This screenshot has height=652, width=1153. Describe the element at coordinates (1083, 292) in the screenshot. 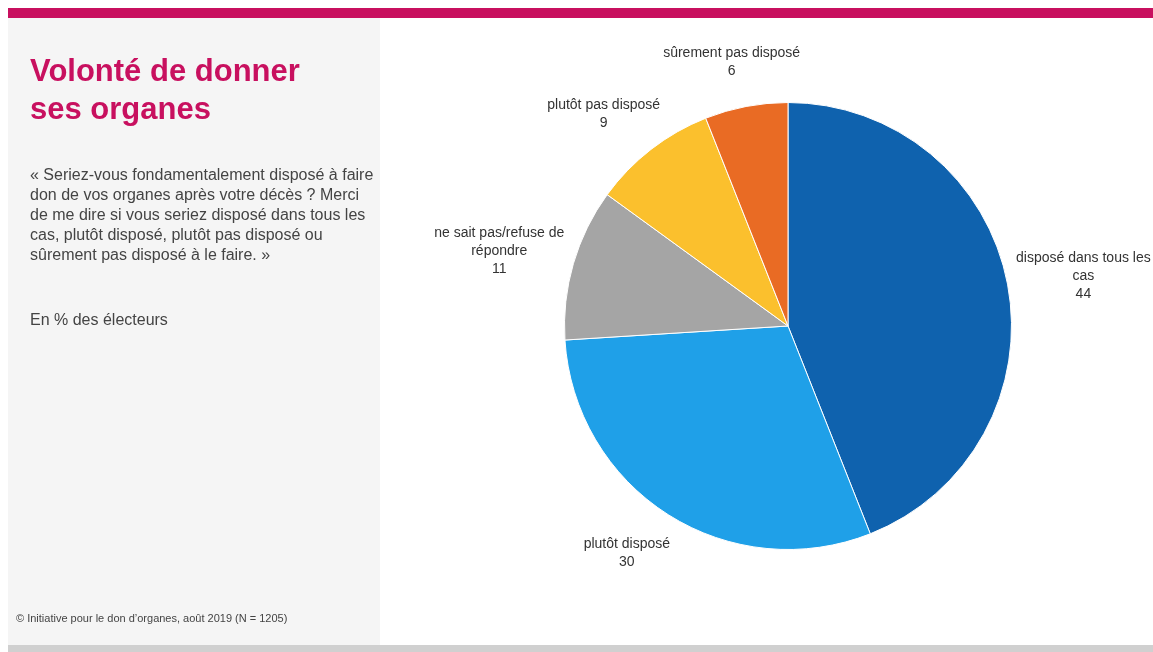

I see `data-label: 44` at that location.